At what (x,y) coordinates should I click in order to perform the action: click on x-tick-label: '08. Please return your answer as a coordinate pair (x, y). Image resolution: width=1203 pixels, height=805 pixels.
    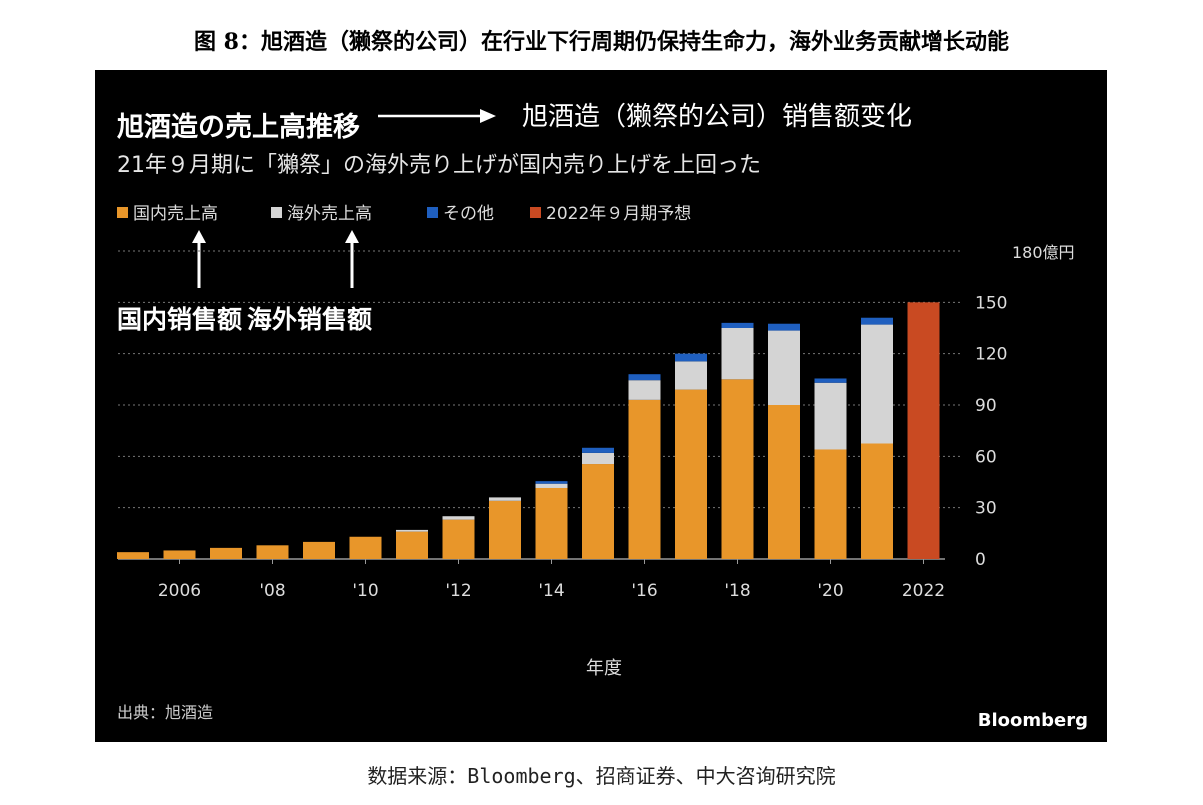
    Looking at the image, I should click on (272, 591).